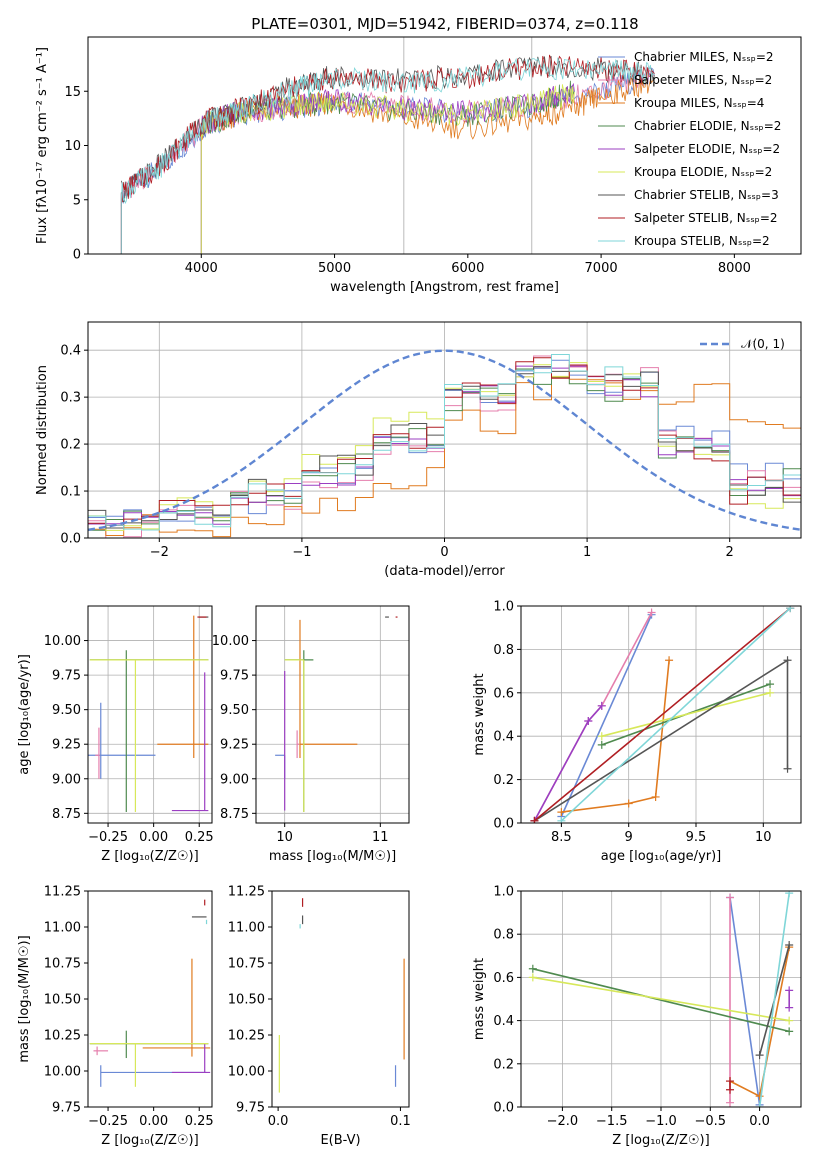 The width and height of the screenshot is (819, 1174). What do you see at coordinates (332, 856) in the screenshot?
I see `x-axis-label: mass [log₁₀(M/M☉)]` at bounding box center [332, 856].